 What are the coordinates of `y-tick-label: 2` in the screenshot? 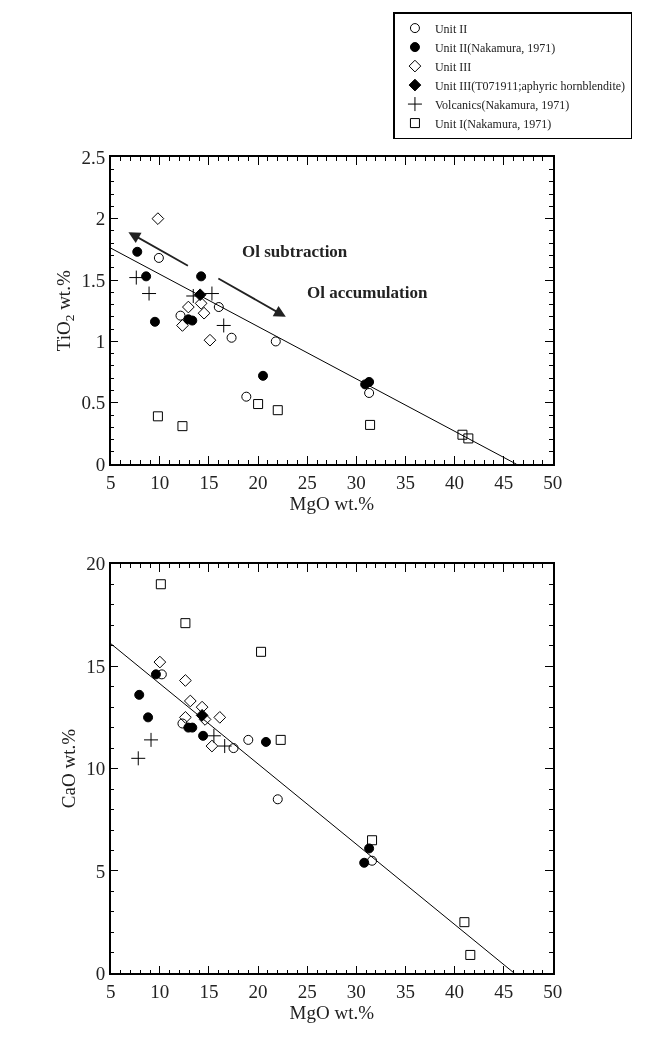 It's located at (100, 219).